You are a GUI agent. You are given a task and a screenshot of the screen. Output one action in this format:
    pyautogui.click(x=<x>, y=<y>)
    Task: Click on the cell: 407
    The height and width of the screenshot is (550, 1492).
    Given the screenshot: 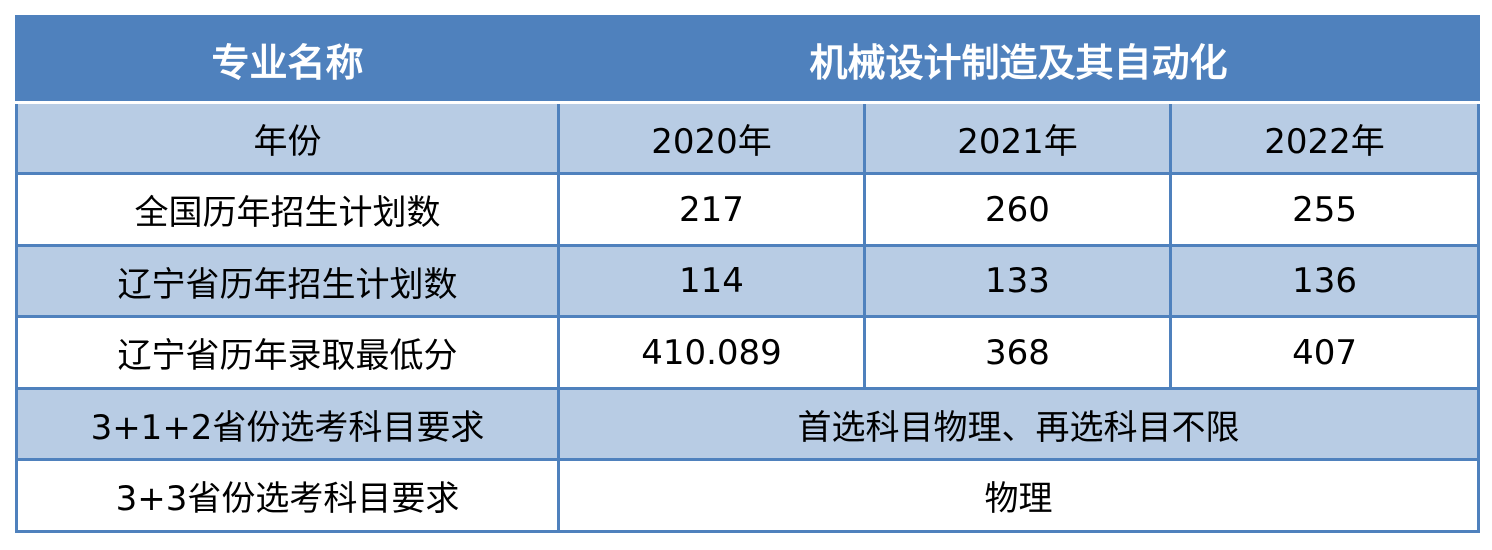 What is the action you would take?
    pyautogui.click(x=1324, y=352)
    